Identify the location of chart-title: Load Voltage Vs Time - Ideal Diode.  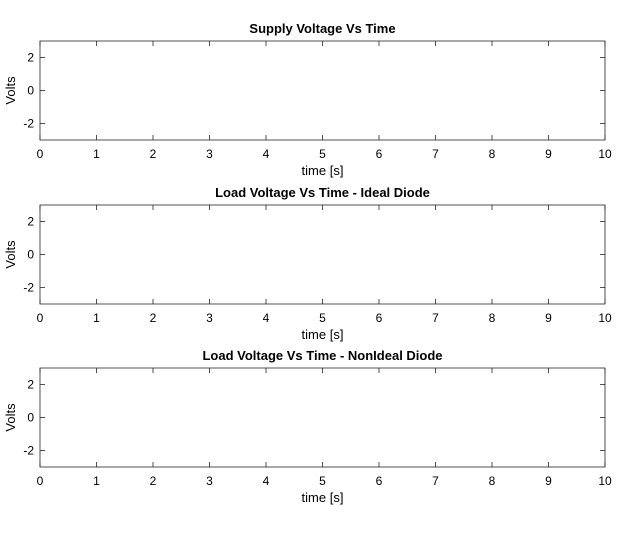
(322, 192).